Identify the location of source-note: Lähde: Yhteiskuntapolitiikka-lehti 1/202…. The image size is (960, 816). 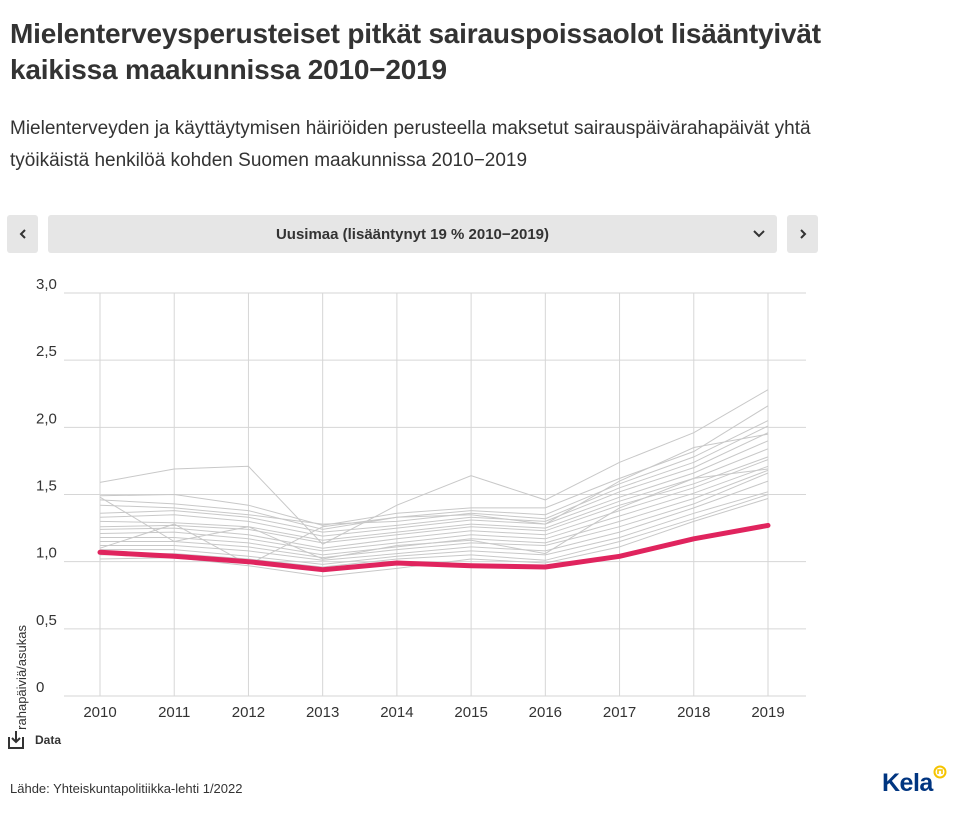
(126, 788).